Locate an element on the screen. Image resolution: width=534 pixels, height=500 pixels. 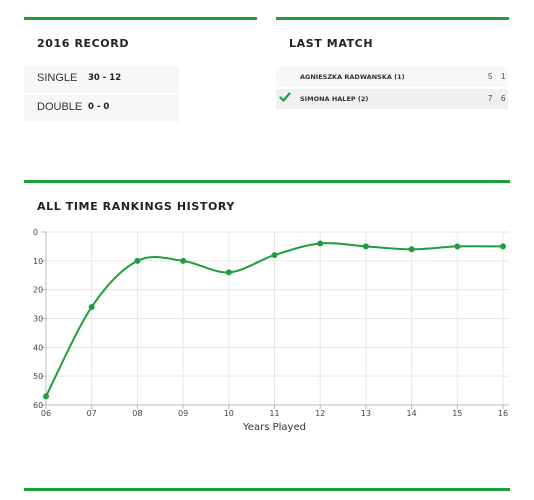
match-row-player-1: AGNIESZKA RADWANSKA (1) 5 1 is located at coordinates (392, 77).